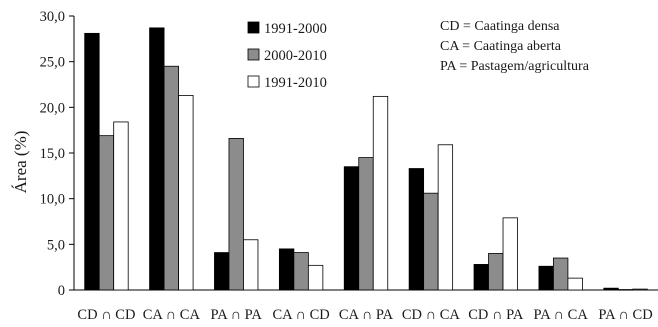 This screenshot has width=658, height=327. Describe the element at coordinates (295, 29) in the screenshot. I see `legend-label: 1991-2000` at that location.